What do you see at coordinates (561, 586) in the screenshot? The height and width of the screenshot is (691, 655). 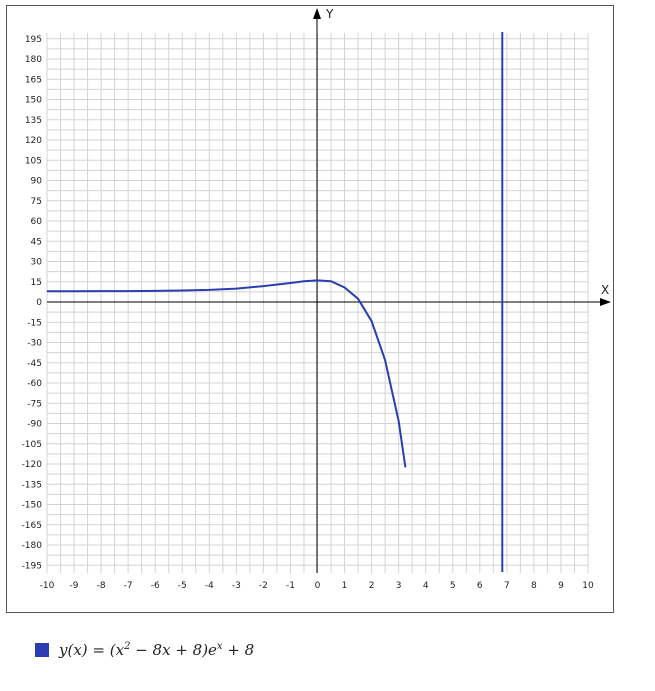 I see `x-tick-label: 9` at bounding box center [561, 586].